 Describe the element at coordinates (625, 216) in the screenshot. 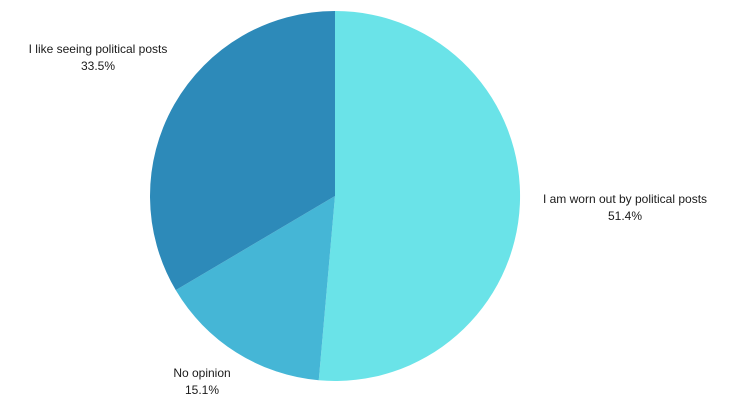

I see `slice-value-label-1: 51.4%` at that location.